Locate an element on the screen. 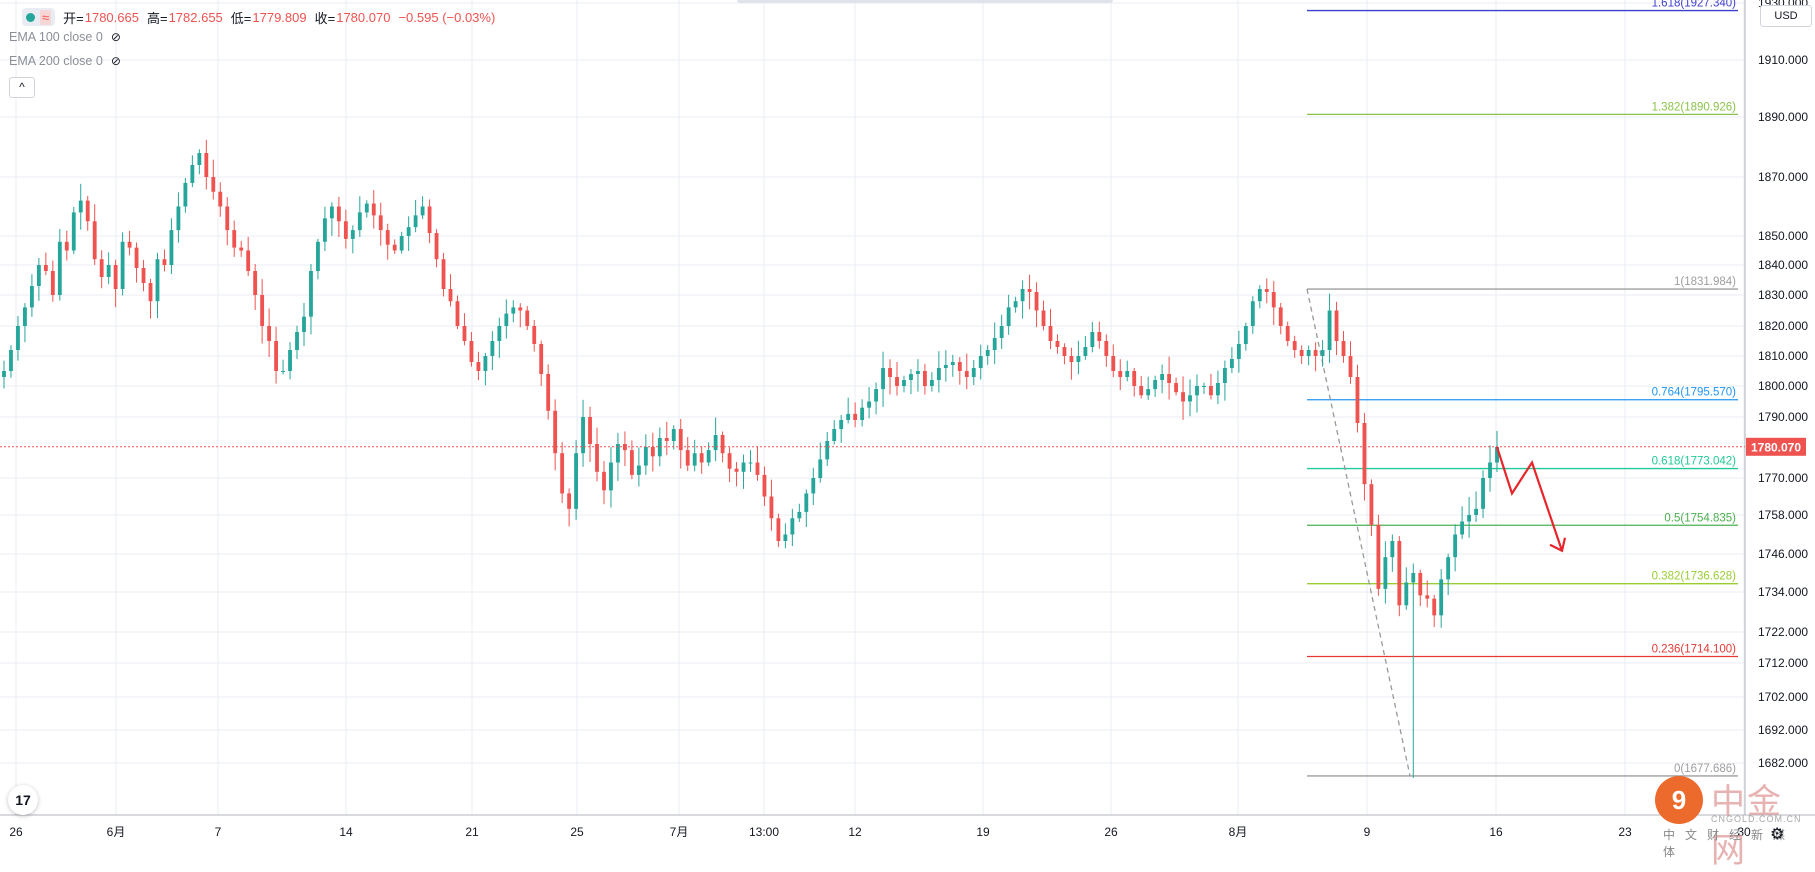 The width and height of the screenshot is (1815, 872). low-label: 低= is located at coordinates (241, 18).